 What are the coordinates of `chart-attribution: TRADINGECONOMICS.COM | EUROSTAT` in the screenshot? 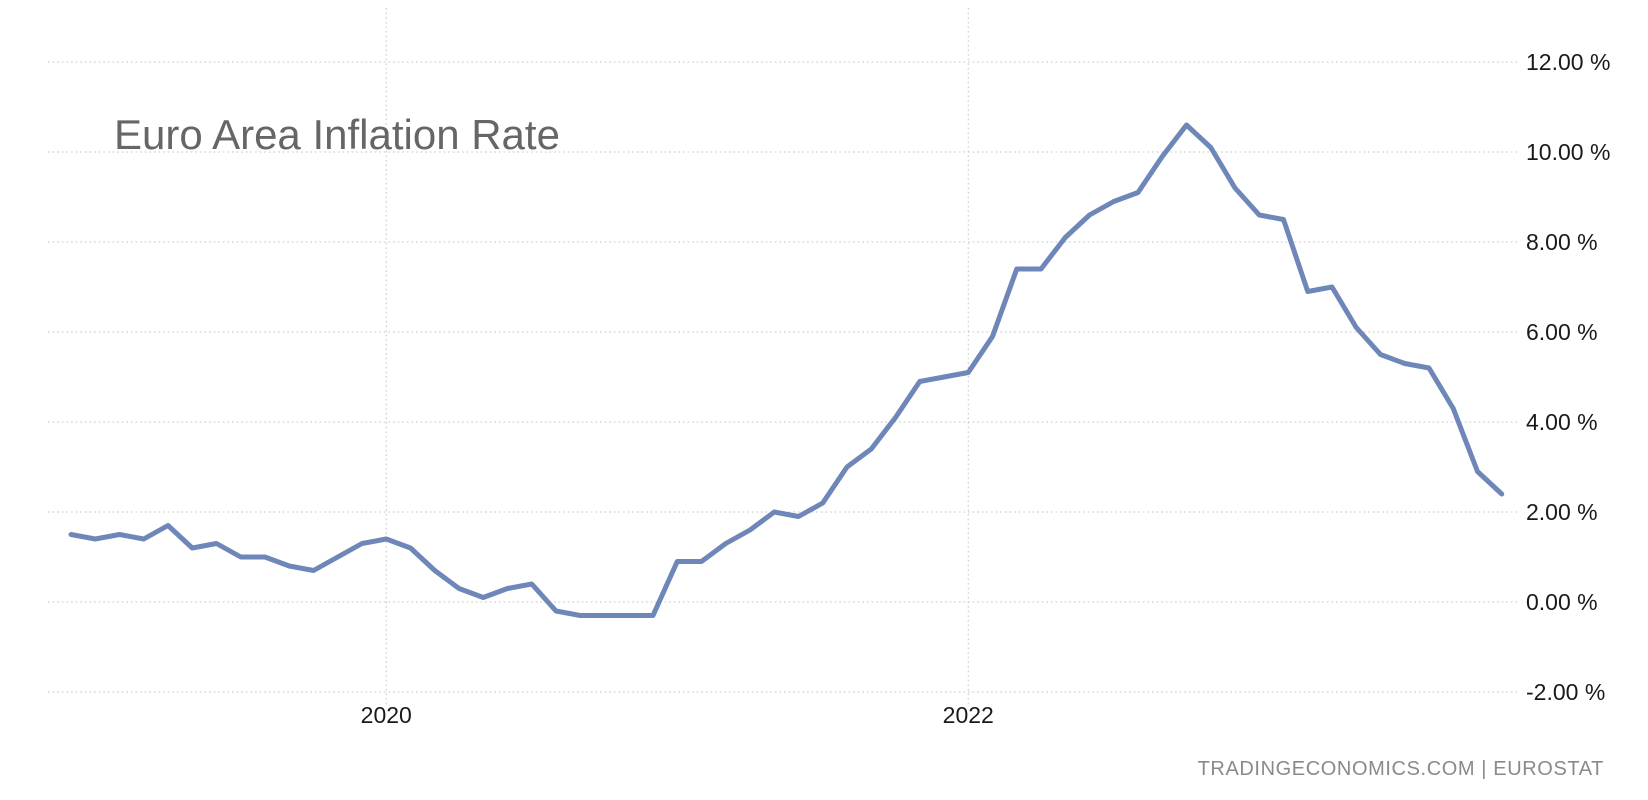 It's located at (1400, 769).